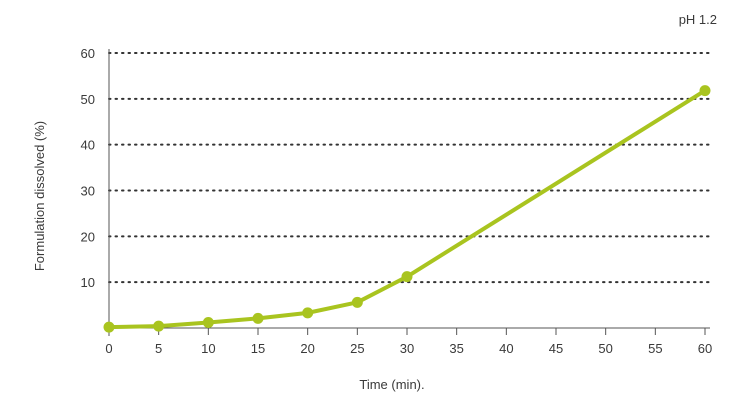 The height and width of the screenshot is (399, 749). I want to click on x-tick-label-35: 35, so click(456, 348).